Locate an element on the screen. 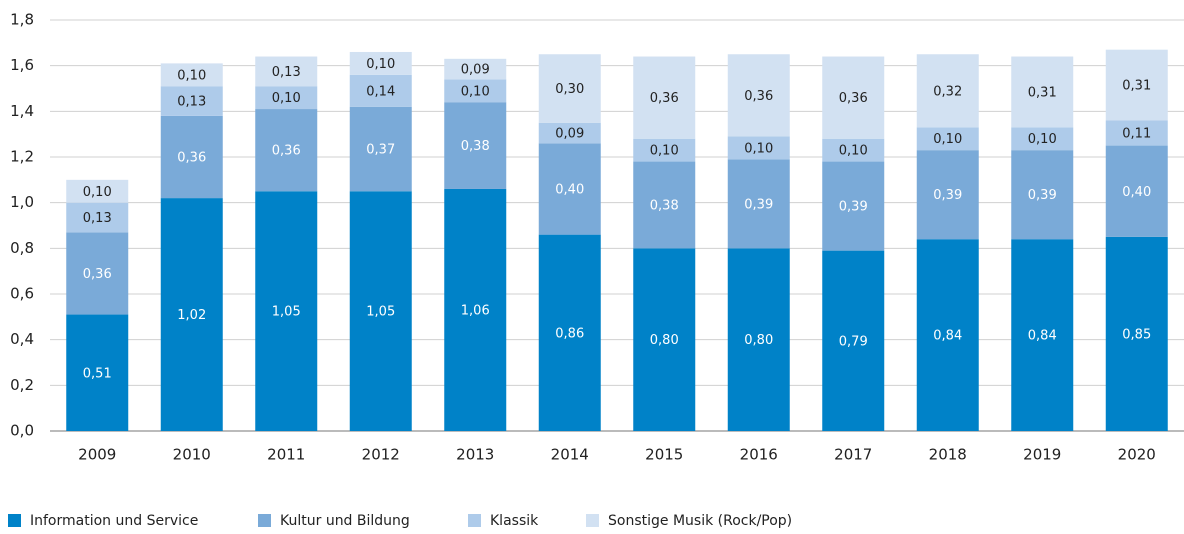 This screenshot has height=534, width=1184. legend-label: Klassik is located at coordinates (514, 521).